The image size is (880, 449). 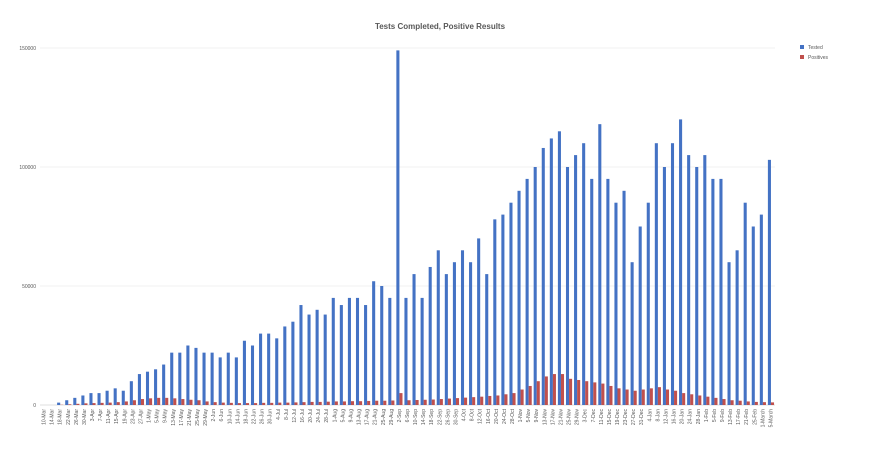 What do you see at coordinates (360, 417) in the screenshot?
I see `x-tick-label: 13-Aug` at bounding box center [360, 417].